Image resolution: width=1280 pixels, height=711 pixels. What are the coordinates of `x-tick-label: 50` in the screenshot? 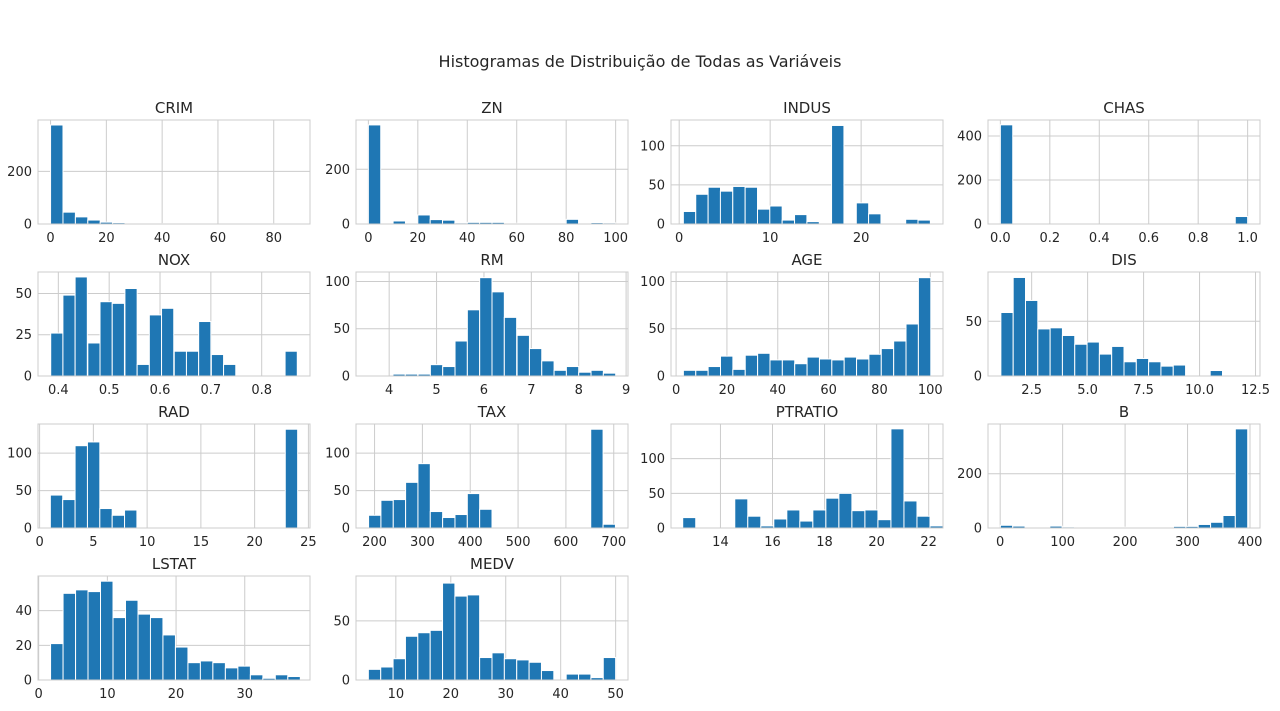 It's located at (615, 694).